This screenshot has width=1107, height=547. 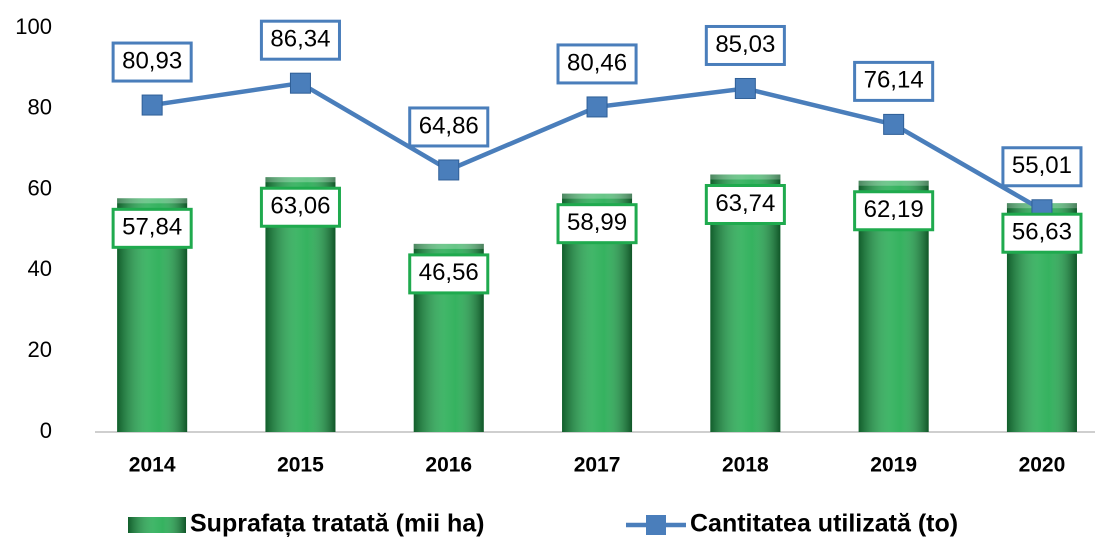 I want to click on x-tick-label: 2016, so click(x=448, y=465).